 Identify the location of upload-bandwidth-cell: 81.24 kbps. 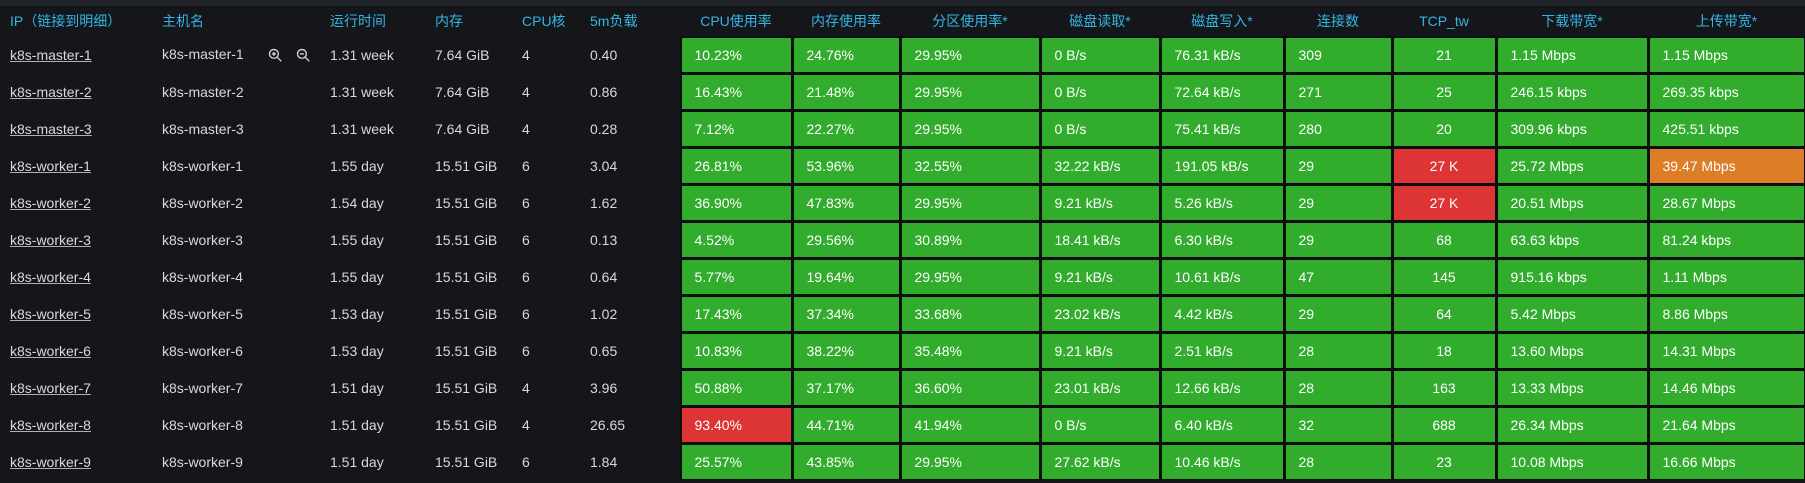
(1726, 239).